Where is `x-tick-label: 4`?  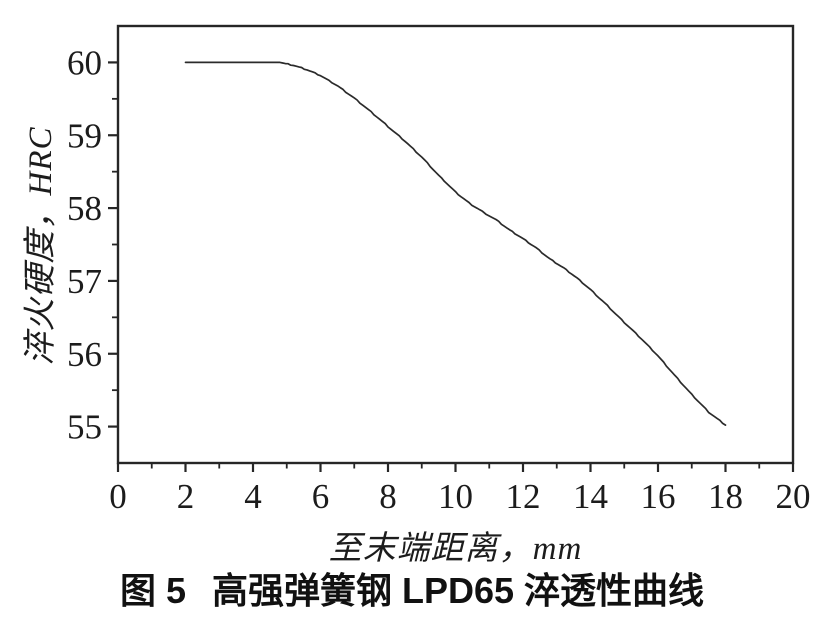 x-tick-label: 4 is located at coordinates (253, 496).